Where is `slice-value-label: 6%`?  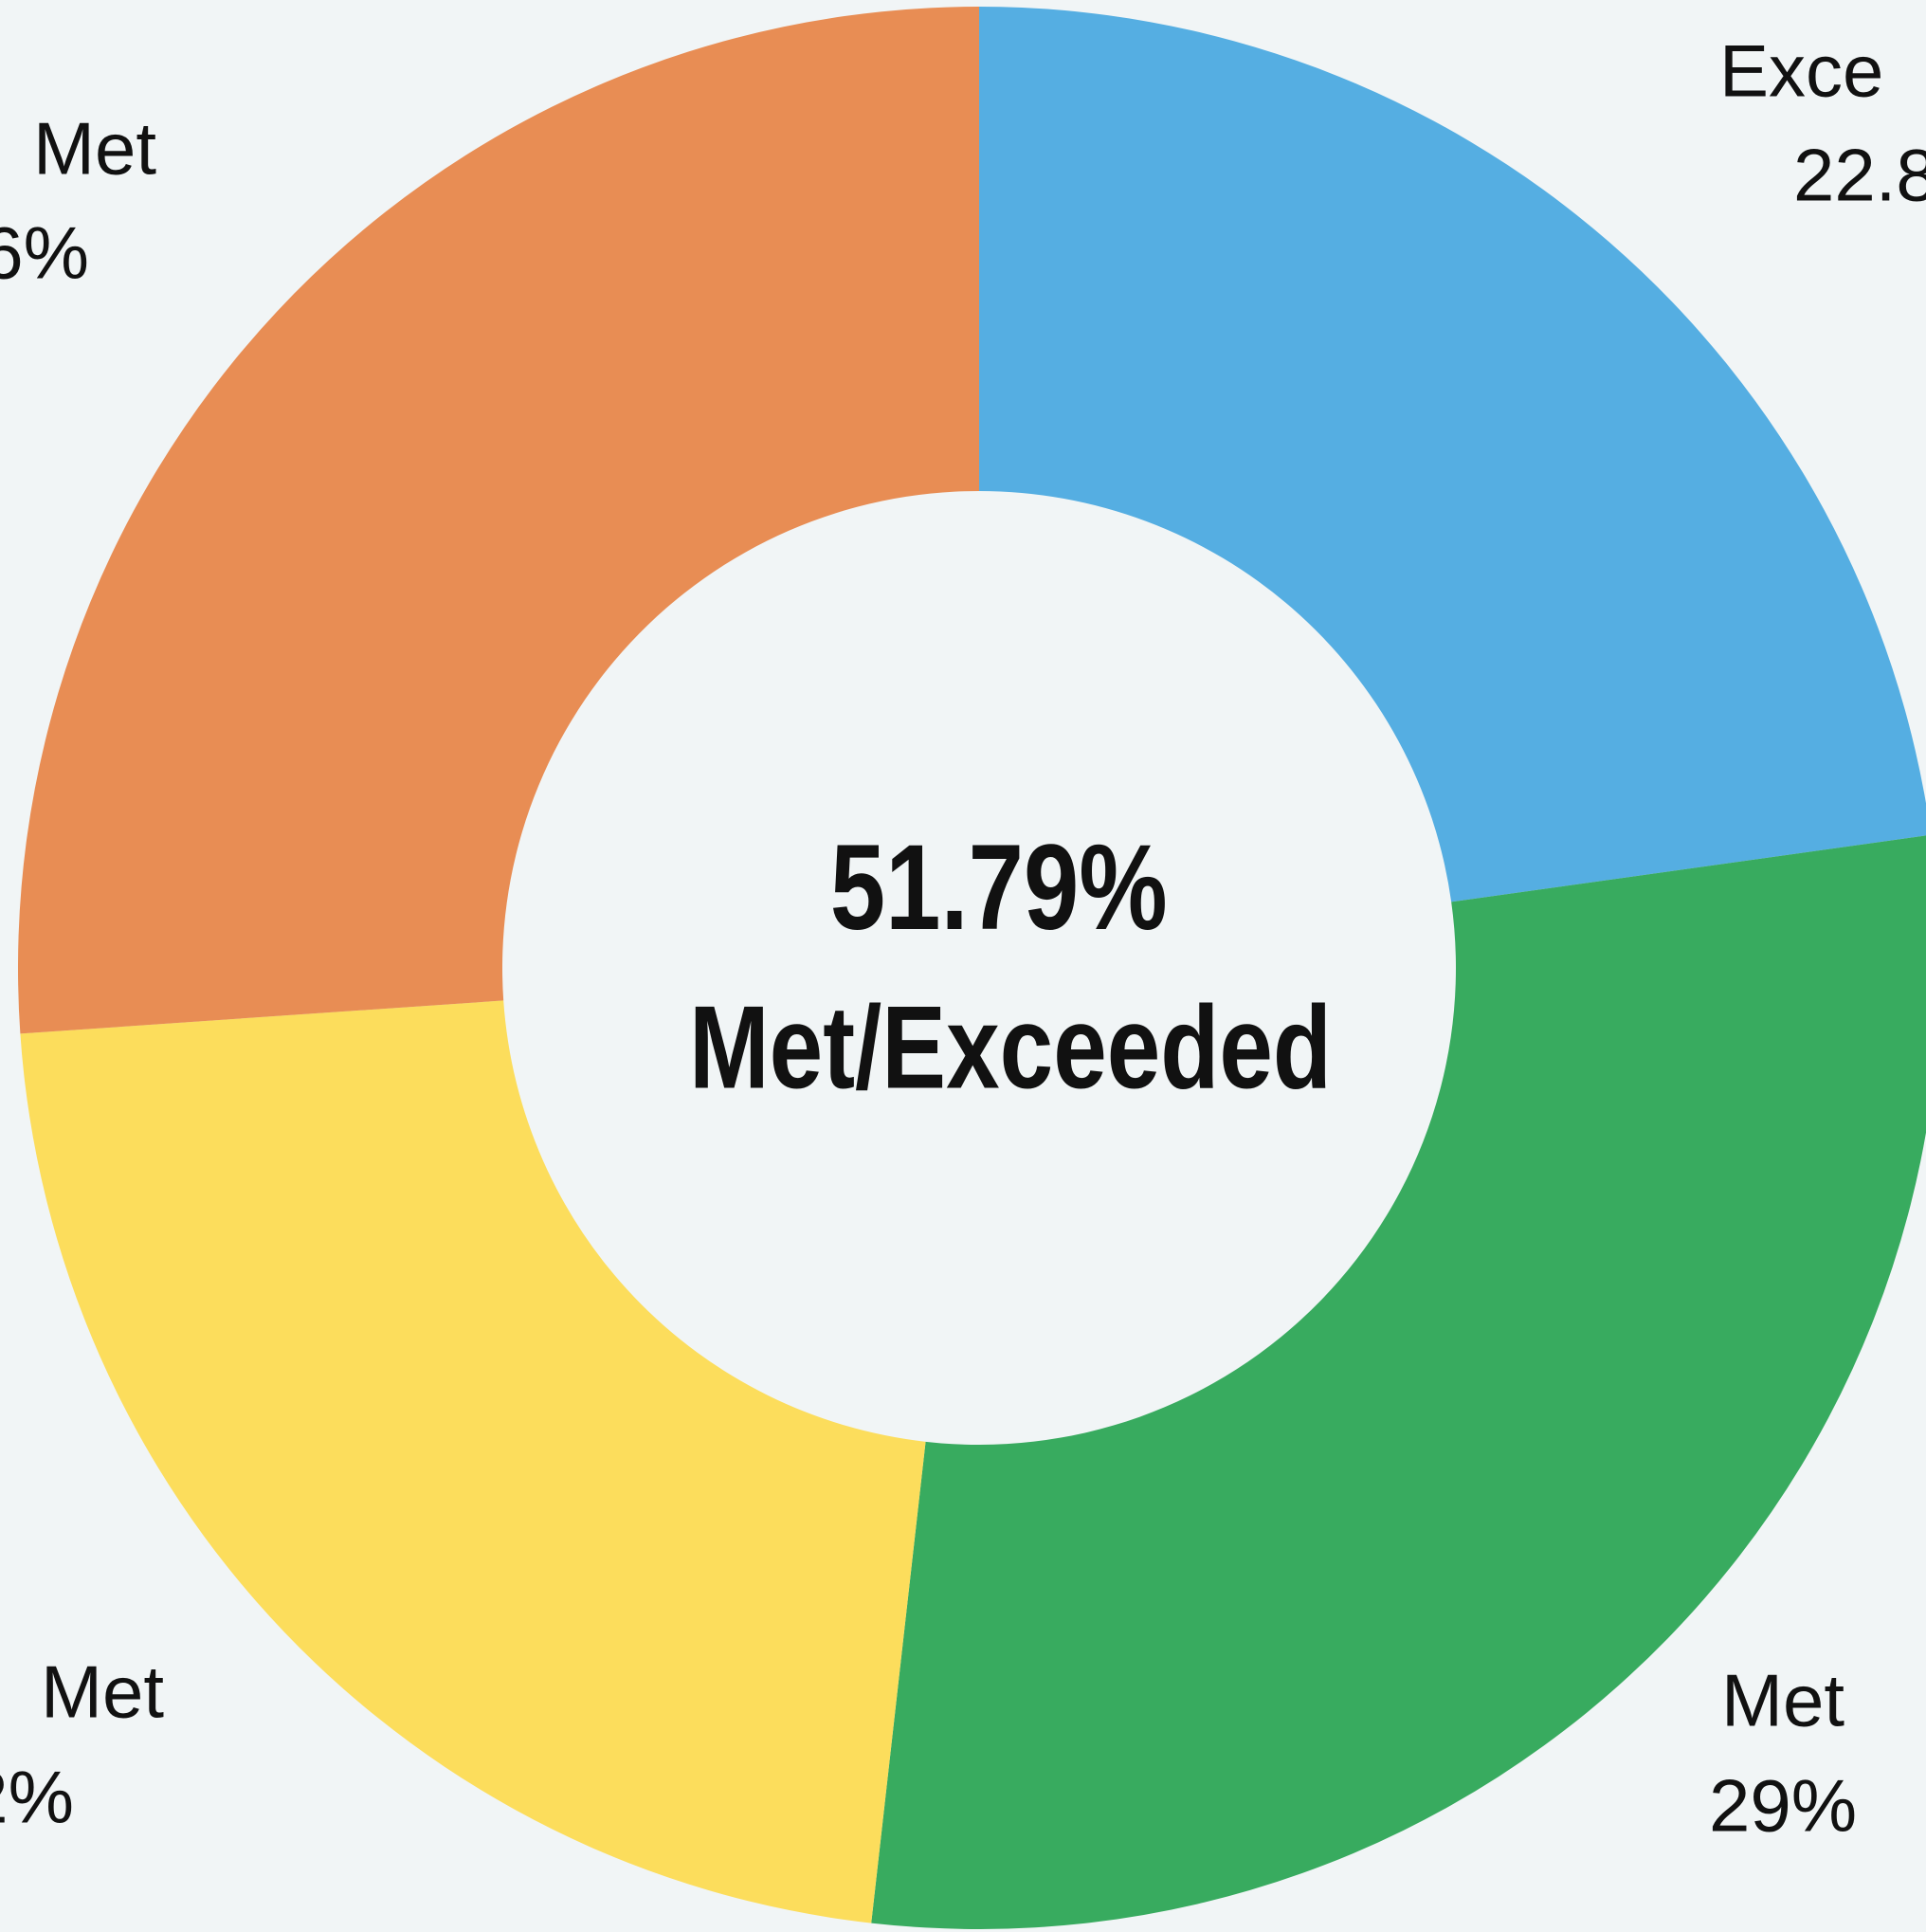
slice-value-label: 6% is located at coordinates (44, 253).